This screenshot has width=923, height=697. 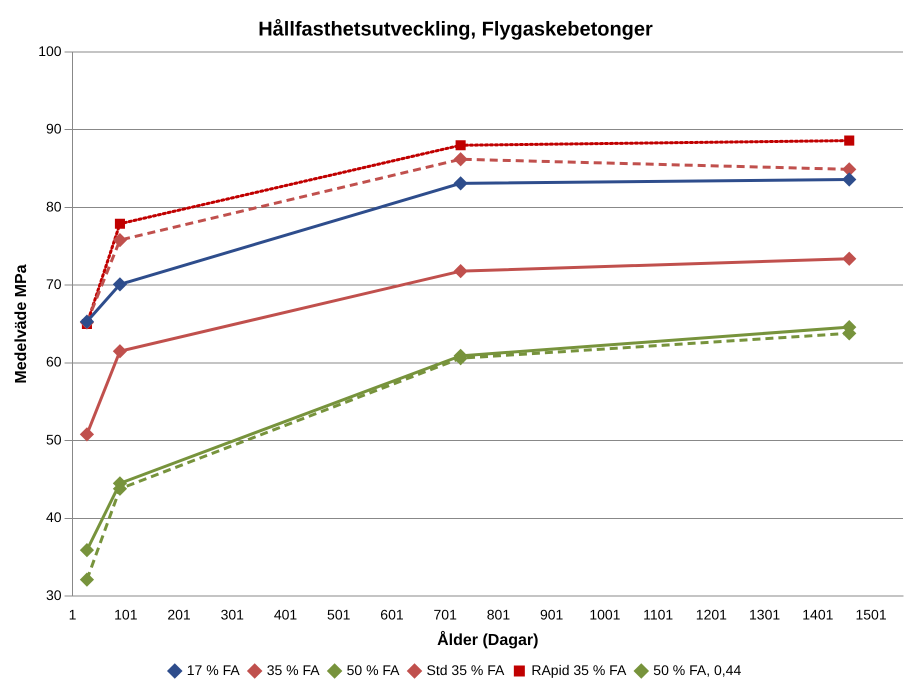 What do you see at coordinates (21, 324) in the screenshot?
I see `y-axis-title: Medelväde MPa` at bounding box center [21, 324].